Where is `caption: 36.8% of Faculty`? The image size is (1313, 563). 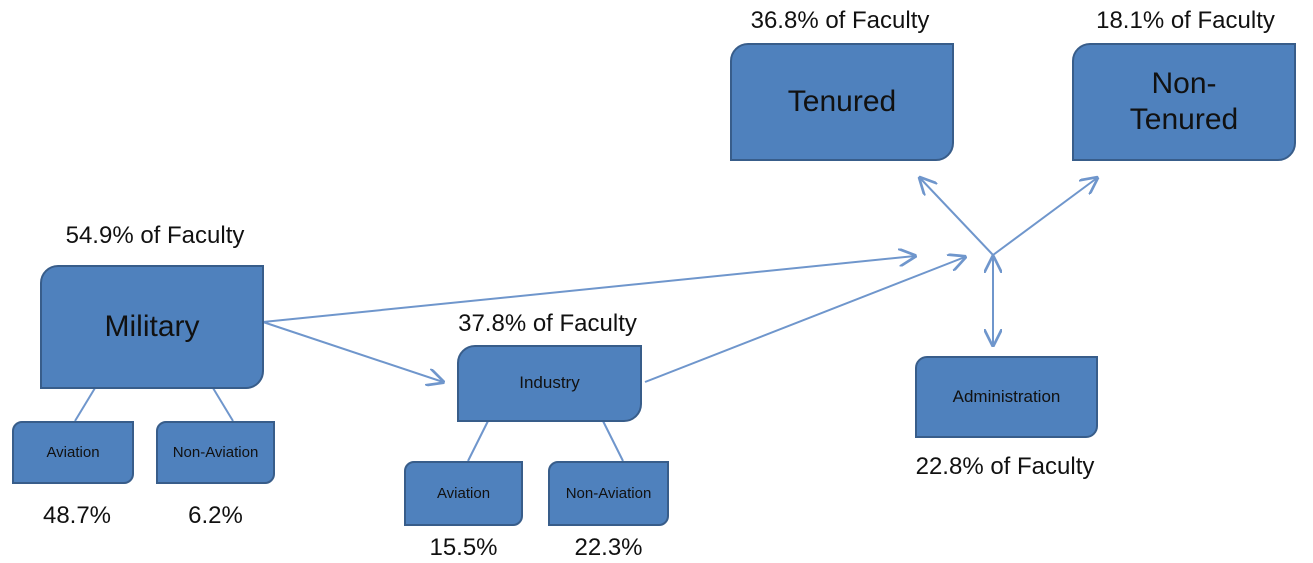 caption: 36.8% of Faculty is located at coordinates (840, 20).